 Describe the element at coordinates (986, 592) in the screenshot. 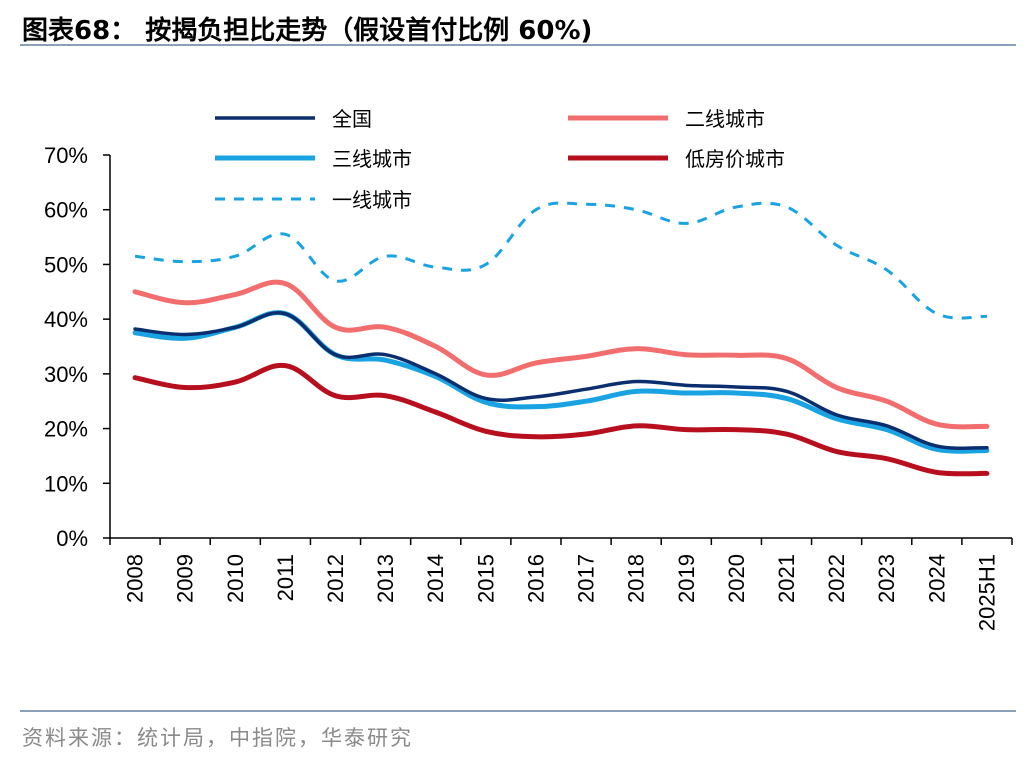

I see `x-tick-label: 2025H1` at that location.